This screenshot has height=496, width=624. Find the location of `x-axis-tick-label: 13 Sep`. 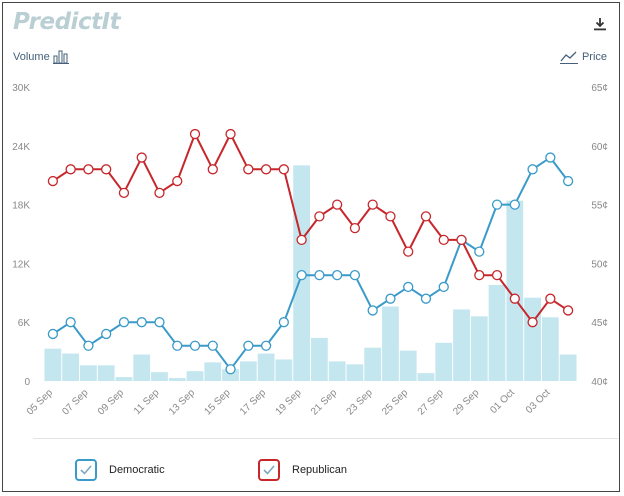

x-axis-tick-label: 13 Sep is located at coordinates (182, 402).